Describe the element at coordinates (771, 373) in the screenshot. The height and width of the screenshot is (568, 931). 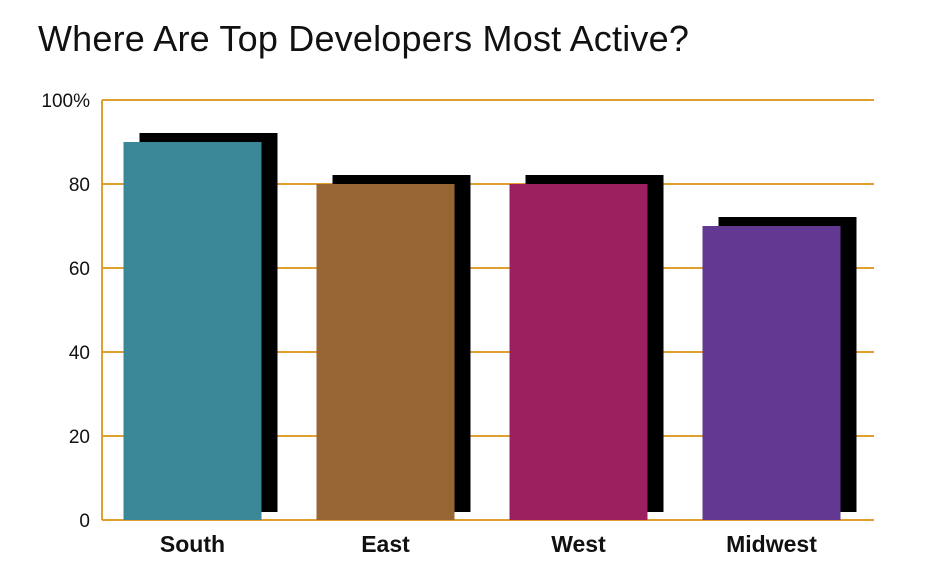
I see `bar-midwest` at that location.